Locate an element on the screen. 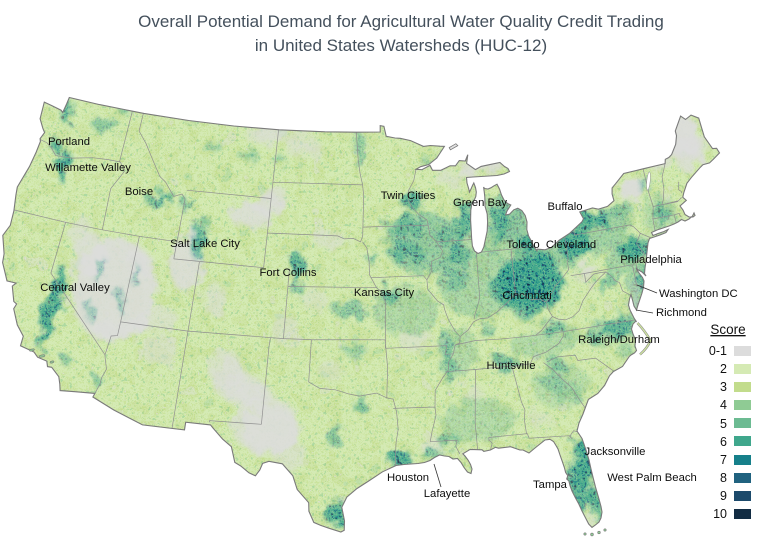 This screenshot has height=545, width=768. svg-text: Richmond is located at coordinates (681, 313).